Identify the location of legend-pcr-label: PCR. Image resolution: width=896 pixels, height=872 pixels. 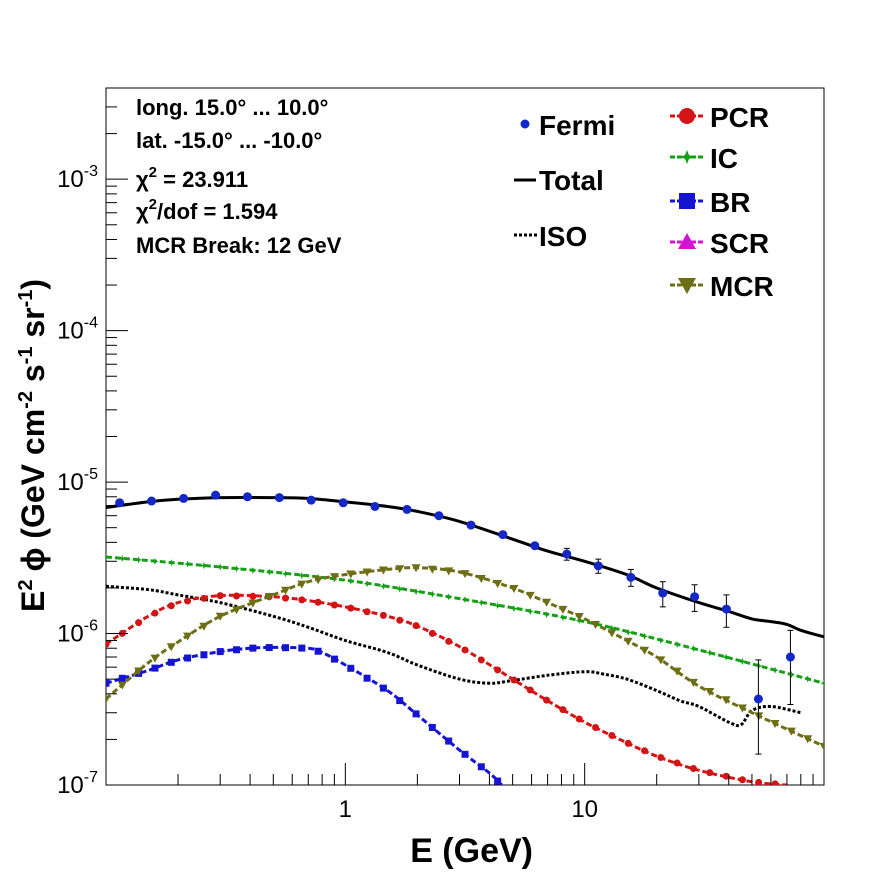
(739, 117).